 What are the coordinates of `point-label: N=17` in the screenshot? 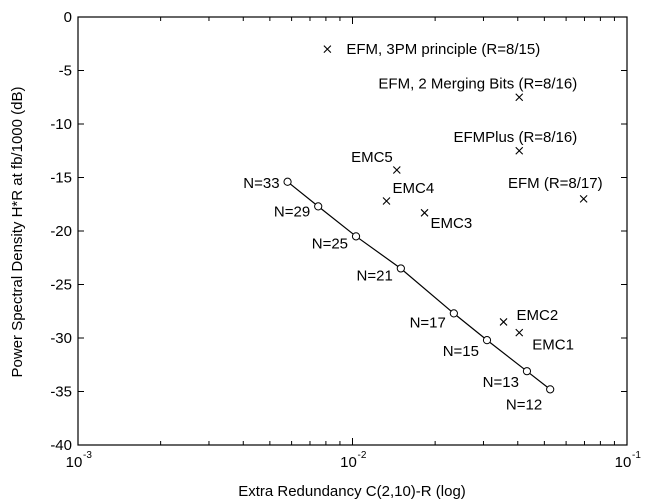 It's located at (428, 322).